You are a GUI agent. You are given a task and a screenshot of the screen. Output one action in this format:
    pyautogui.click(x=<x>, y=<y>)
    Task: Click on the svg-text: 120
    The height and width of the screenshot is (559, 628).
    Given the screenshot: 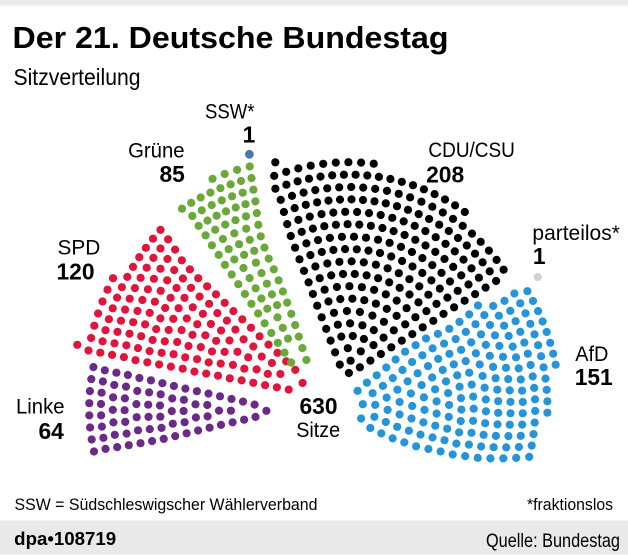 What is the action you would take?
    pyautogui.click(x=76, y=272)
    